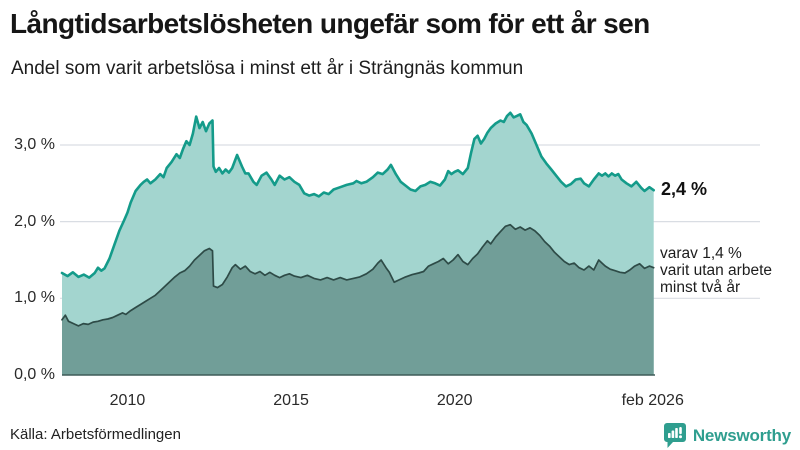  I want to click on x-tick-label: 2015, so click(291, 400).